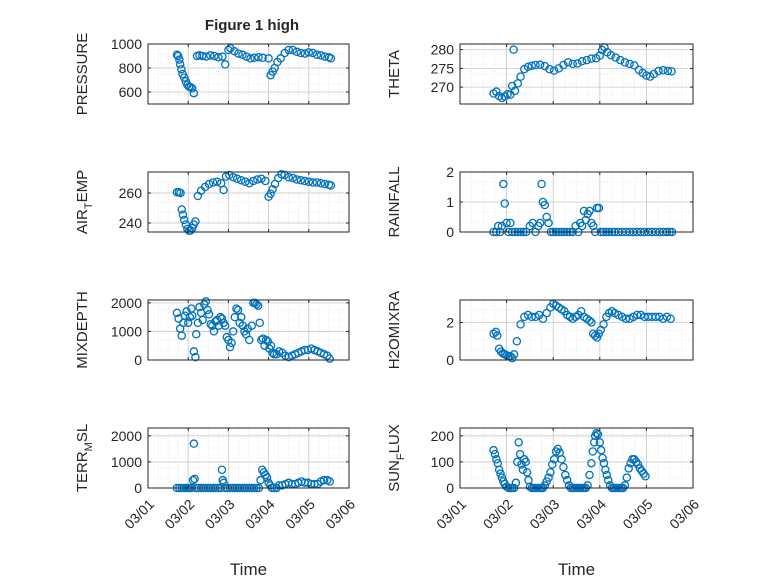 Image resolution: width=778 pixels, height=588 pixels. I want to click on subplot-mixdepth: 0 1000 2000 MIXDEPTH, so click(212, 330).